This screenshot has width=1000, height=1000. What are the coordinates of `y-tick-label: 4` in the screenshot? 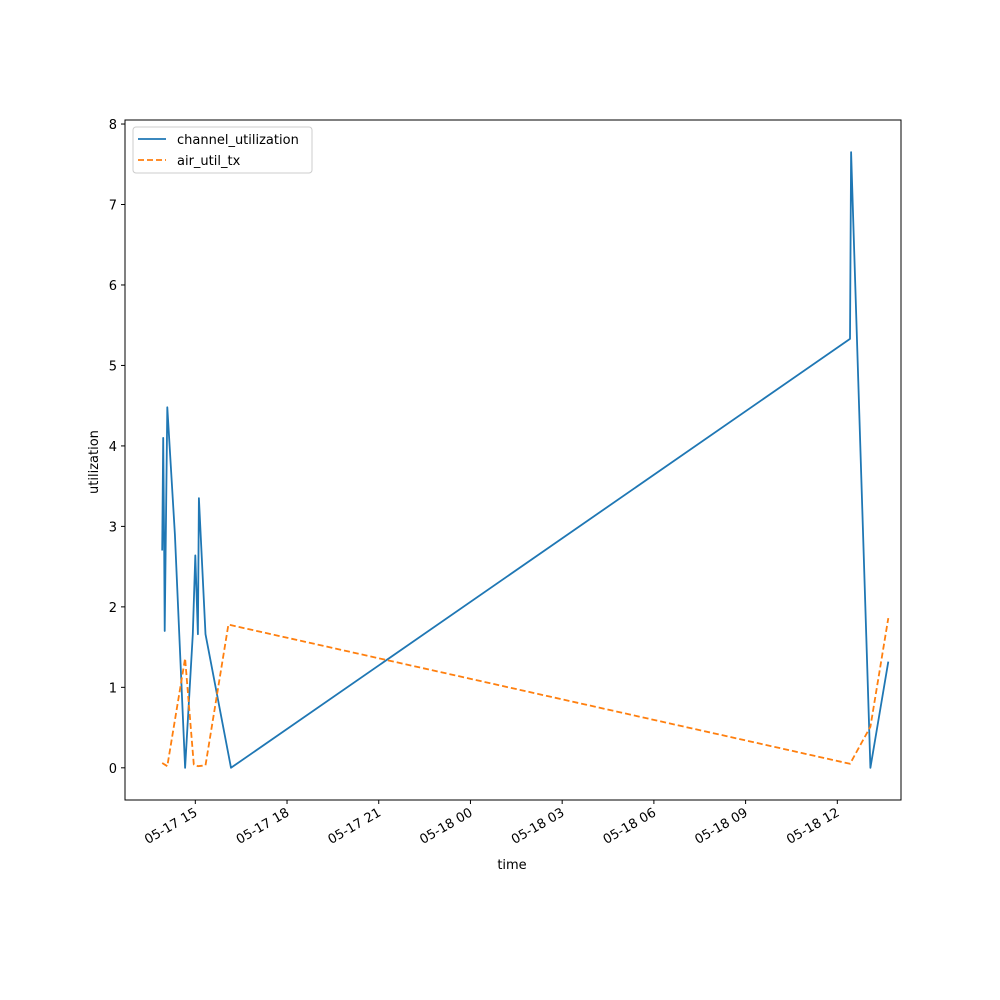 It's located at (113, 447).